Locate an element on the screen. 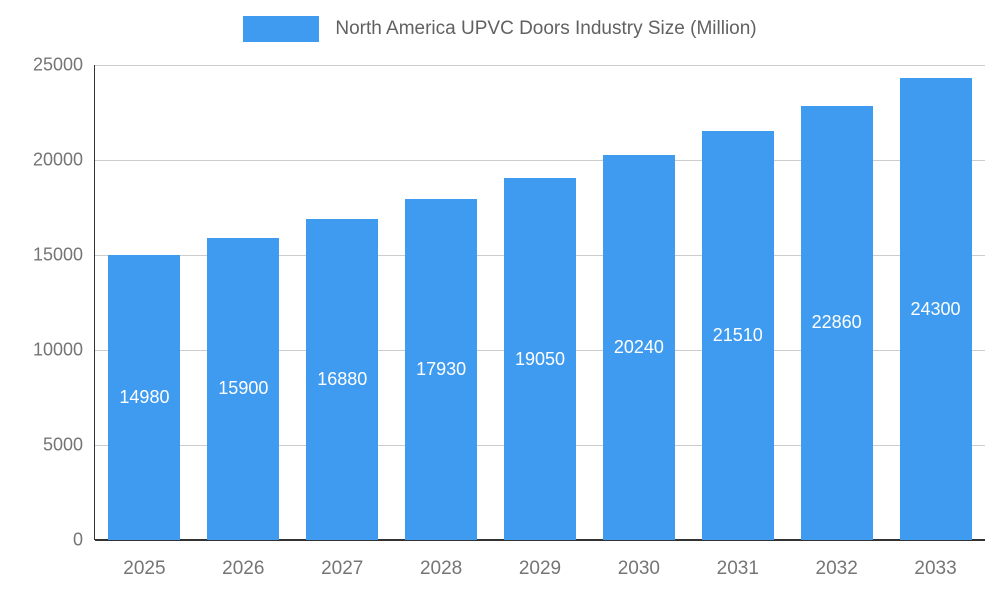 The image size is (1000, 600). x-tick-label: 2025 is located at coordinates (144, 568).